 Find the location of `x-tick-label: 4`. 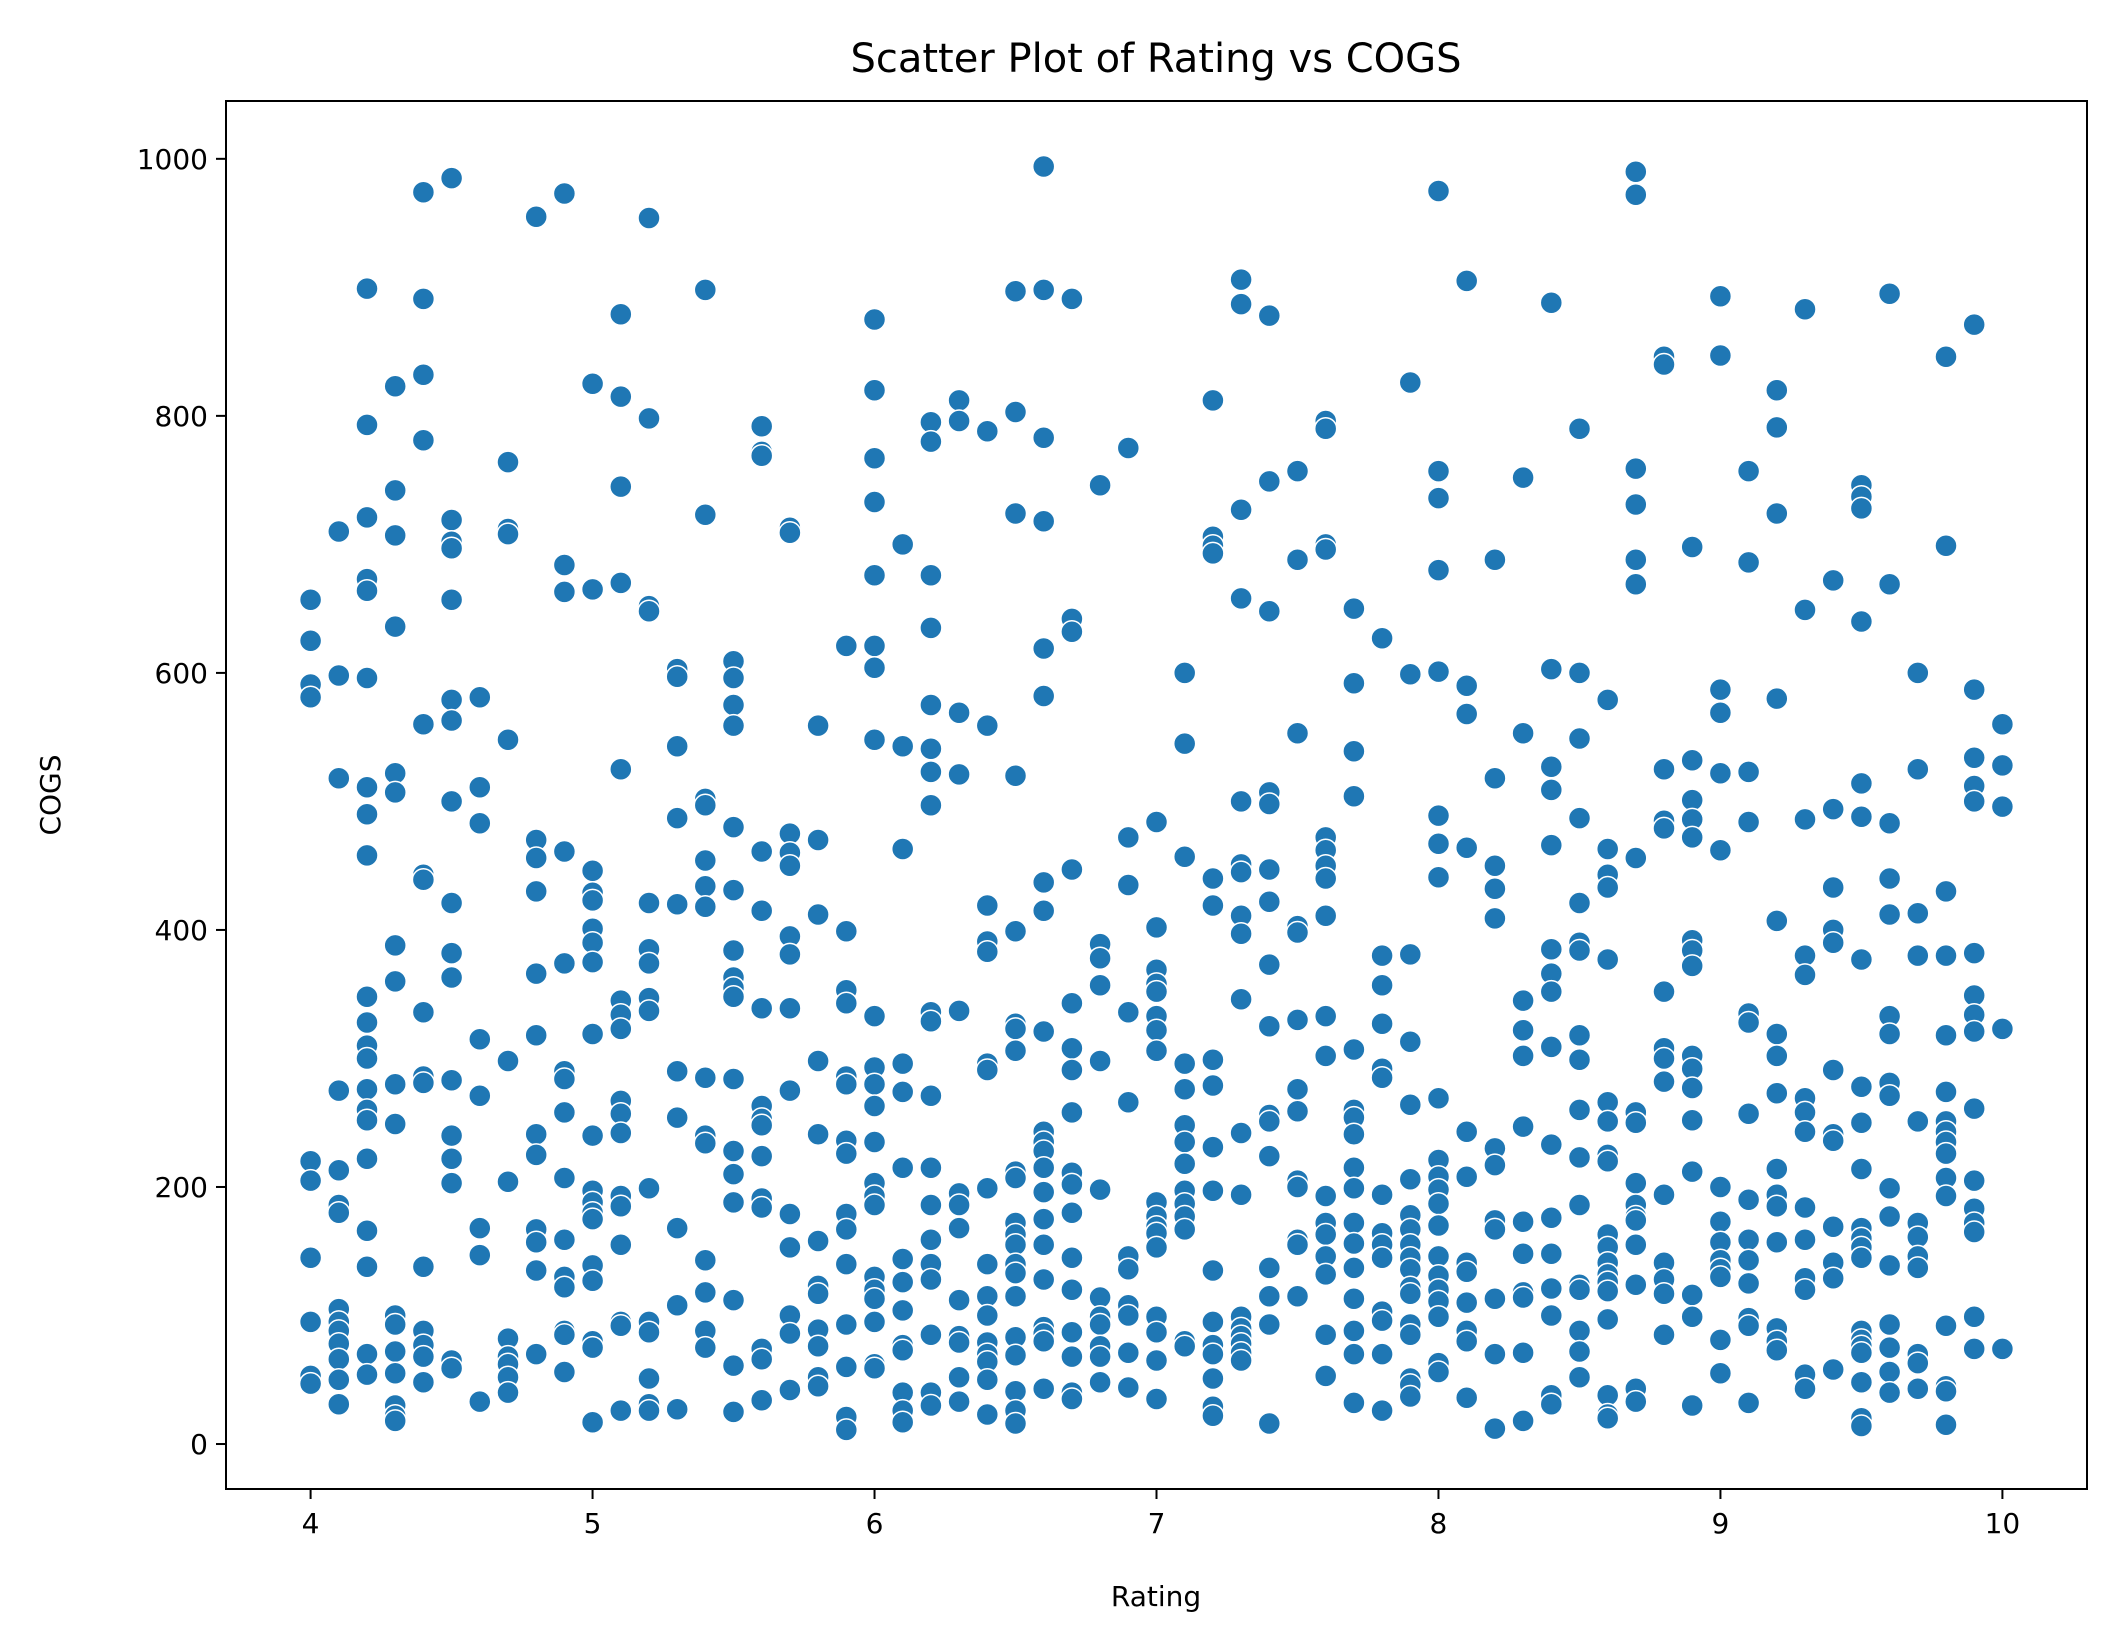

x-tick-label: 4 is located at coordinates (311, 1523).